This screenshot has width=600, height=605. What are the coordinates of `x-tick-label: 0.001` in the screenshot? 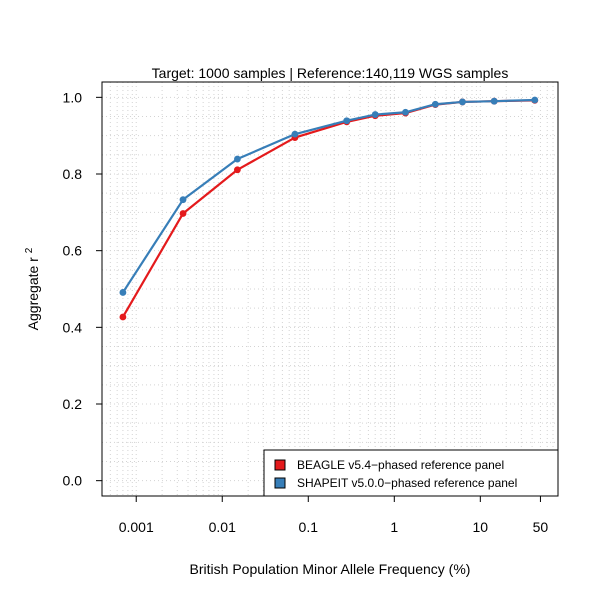 It's located at (136, 527).